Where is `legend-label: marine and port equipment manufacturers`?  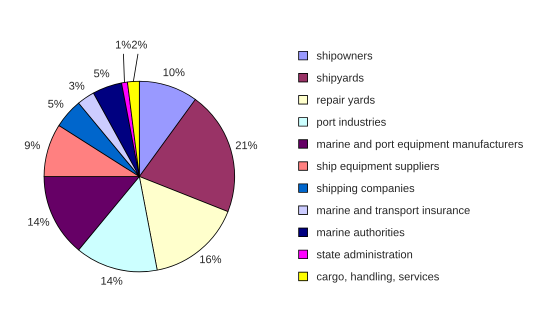
legend-label: marine and port equipment manufacturers is located at coordinates (420, 145).